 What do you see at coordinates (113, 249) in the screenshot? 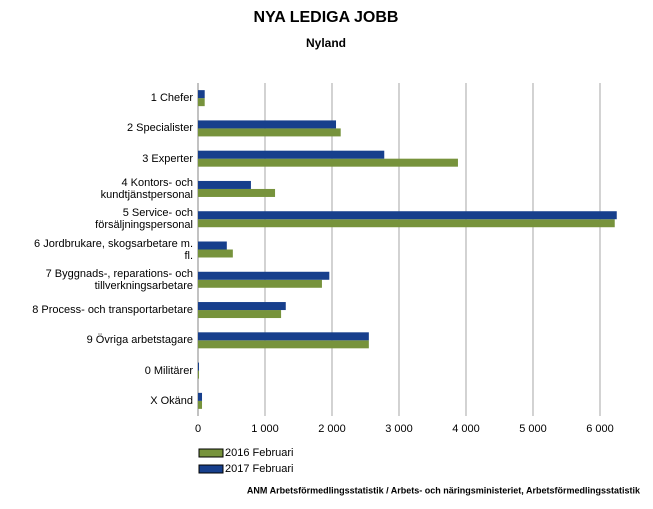
I see `y-tick-label: 6 Jordbrukare, skogsarbetare m. fl.` at bounding box center [113, 249].